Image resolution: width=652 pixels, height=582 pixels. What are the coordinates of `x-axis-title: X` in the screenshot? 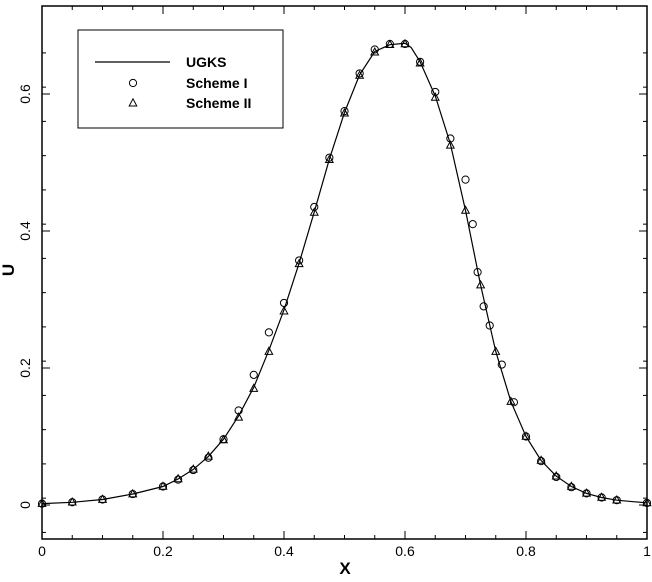 It's located at (345, 568).